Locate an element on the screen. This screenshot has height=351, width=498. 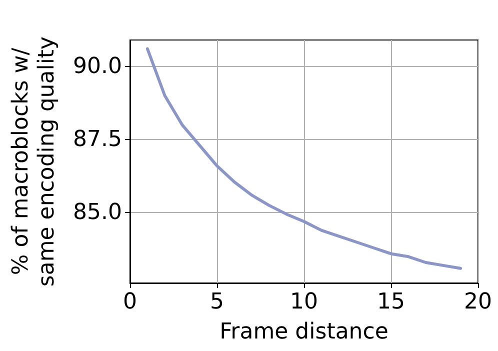
x-tick-label: 15 is located at coordinates (391, 302).